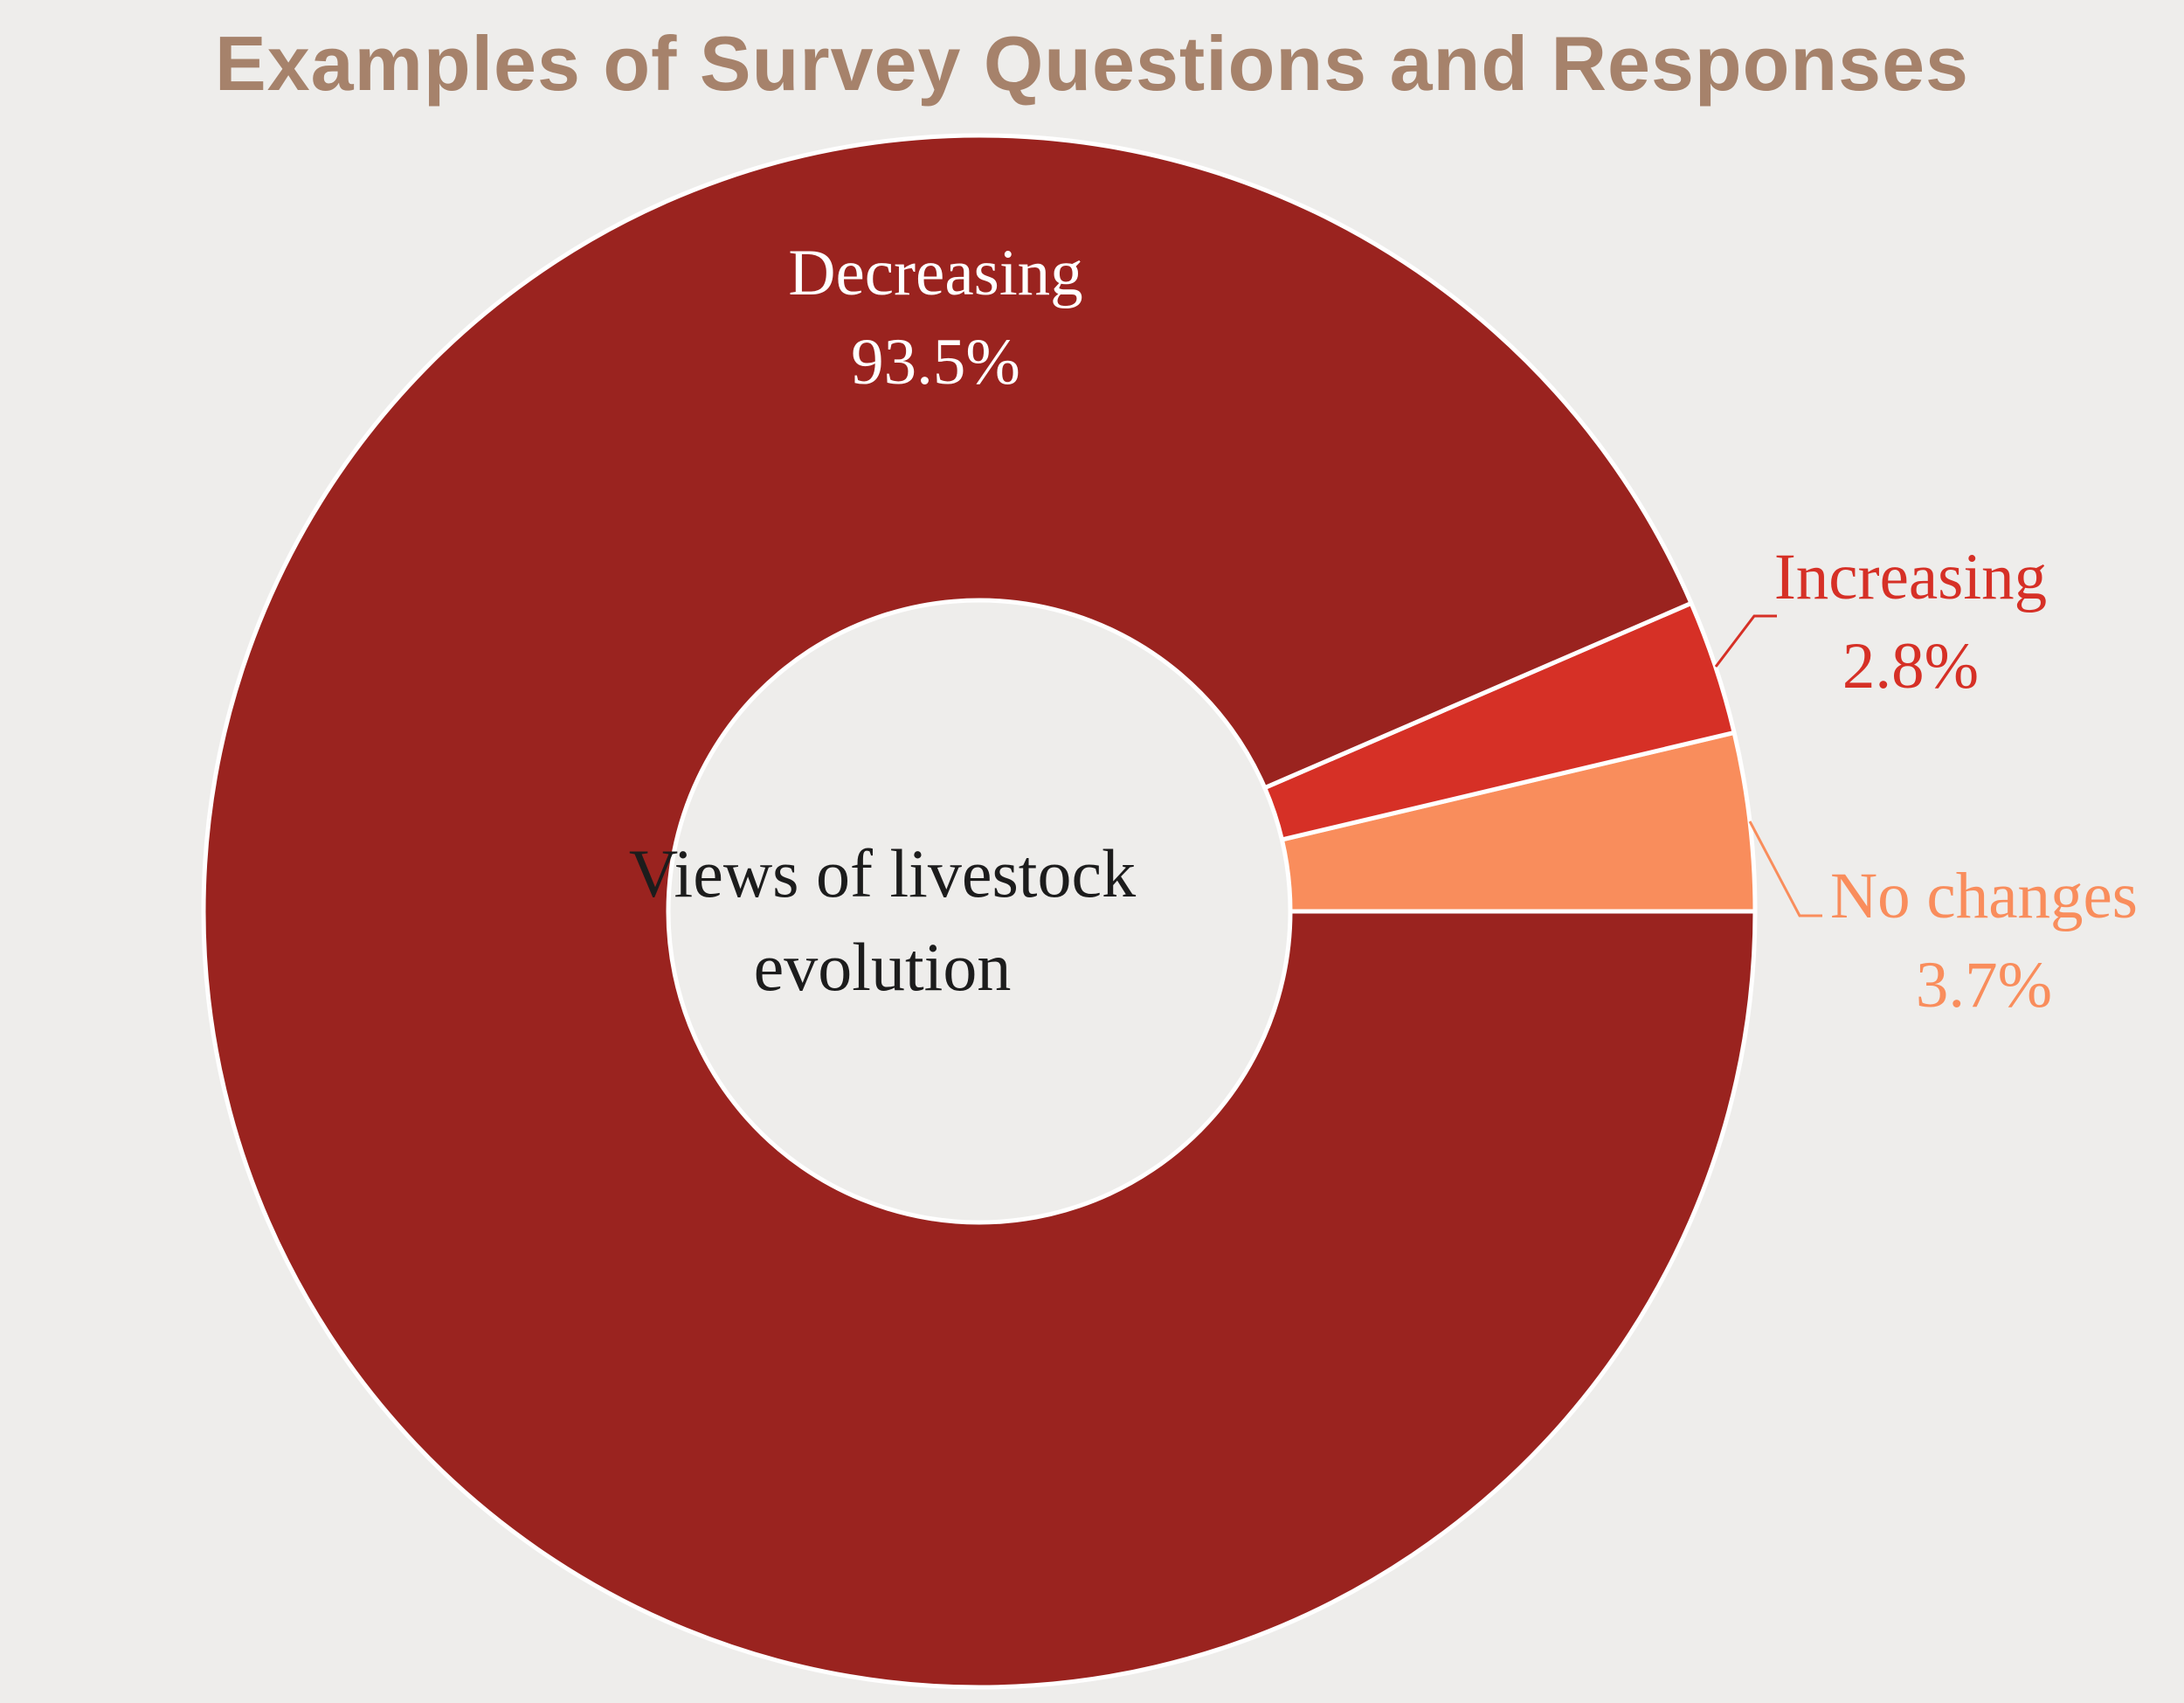  I want to click on donut-center-label: Views of livestock evolution, so click(882, 920).